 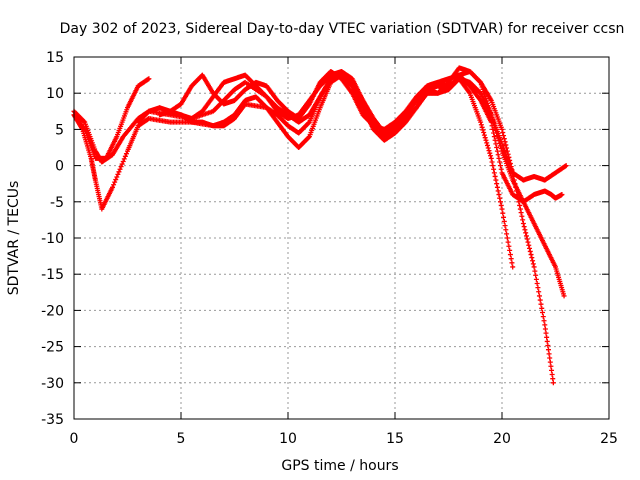 I want to click on y-tick-label: 5, so click(x=59, y=130).